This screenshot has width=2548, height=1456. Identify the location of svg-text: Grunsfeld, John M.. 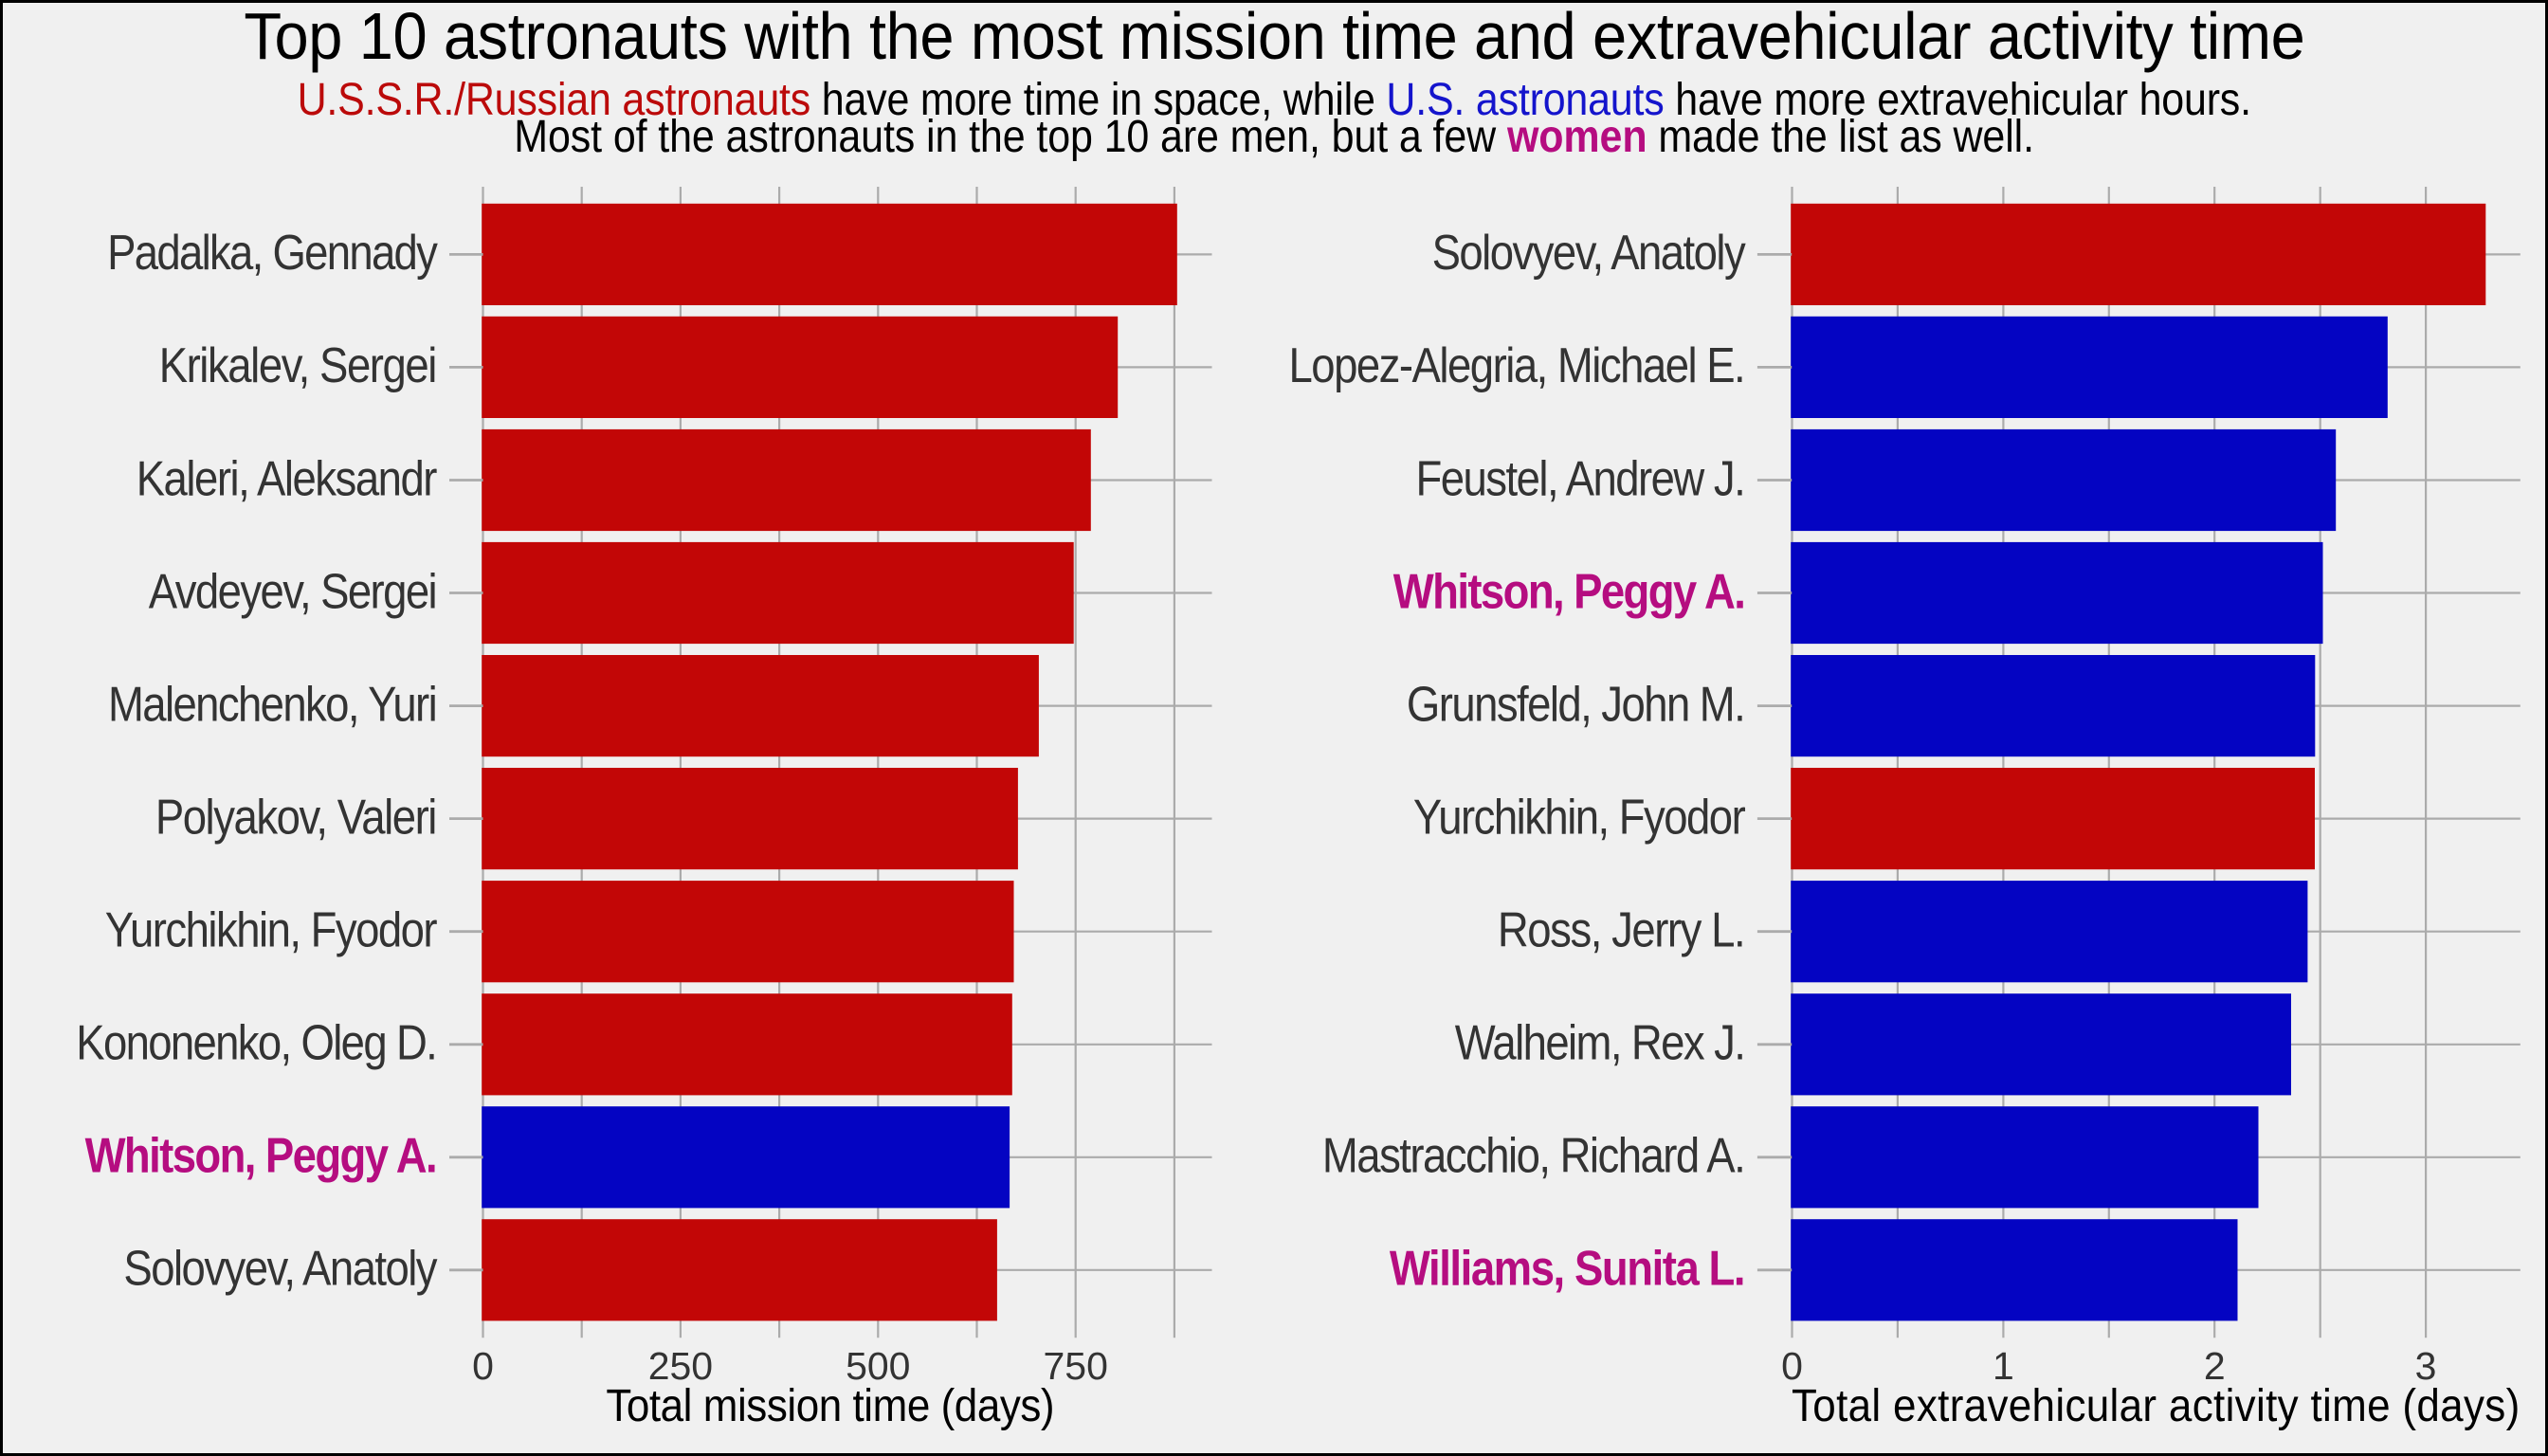
(1575, 705).